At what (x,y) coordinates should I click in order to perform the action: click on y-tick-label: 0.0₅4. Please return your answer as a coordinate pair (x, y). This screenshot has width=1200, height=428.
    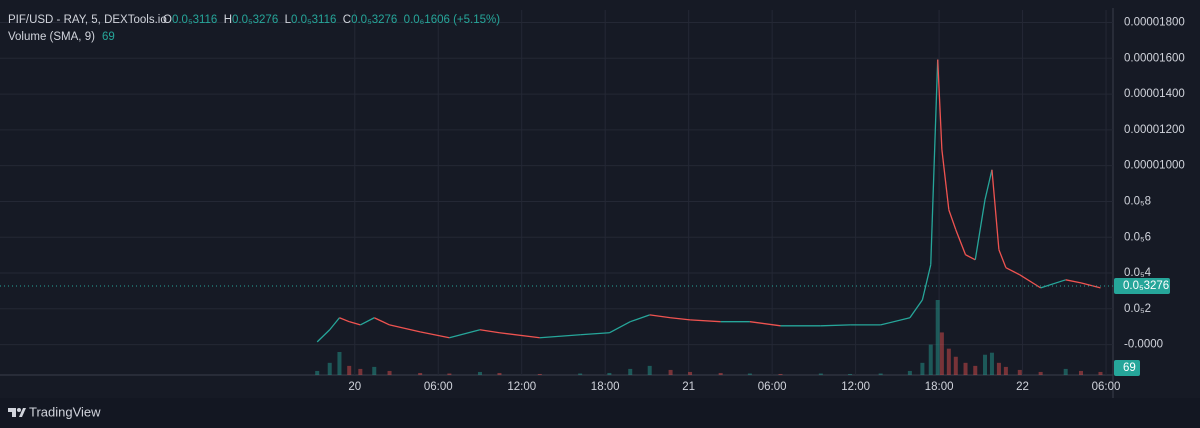
    Looking at the image, I should click on (1138, 273).